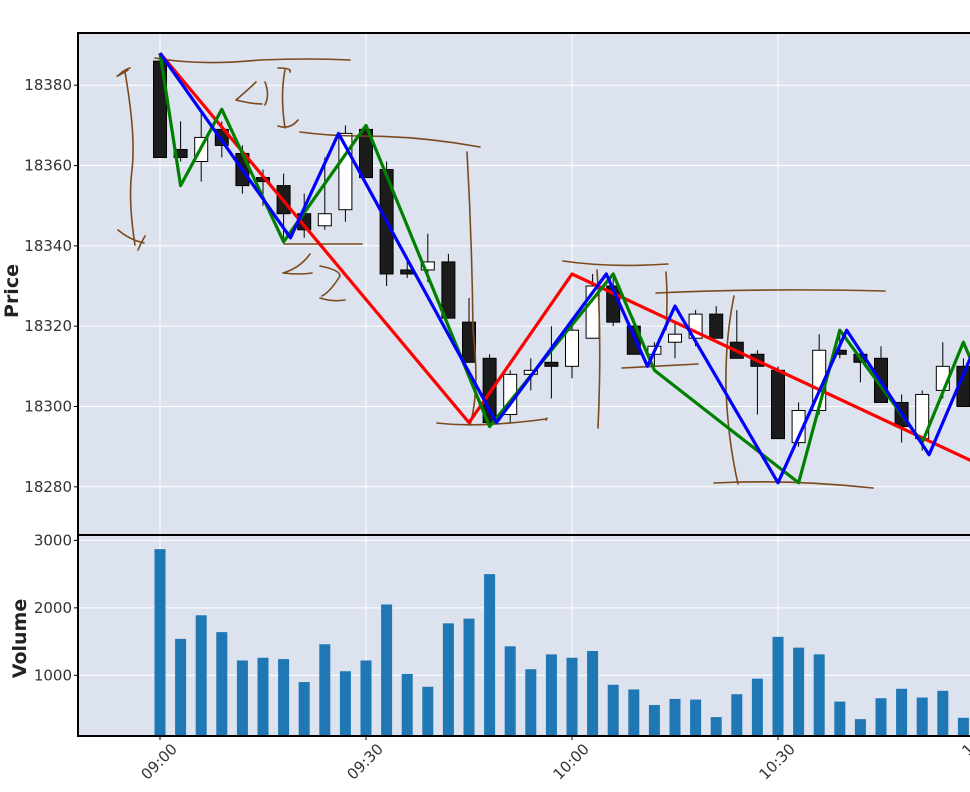 The image size is (970, 792). What do you see at coordinates (159, 761) in the screenshot?
I see `x-tick-label: 09:00` at bounding box center [159, 761].